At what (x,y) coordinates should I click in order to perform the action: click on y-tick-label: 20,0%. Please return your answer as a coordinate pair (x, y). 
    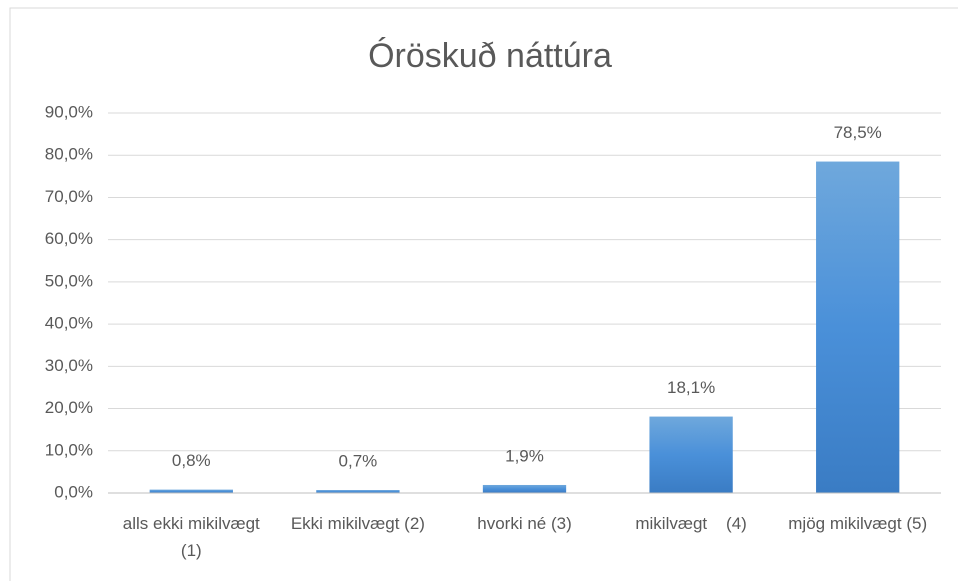
    Looking at the image, I should click on (69, 407).